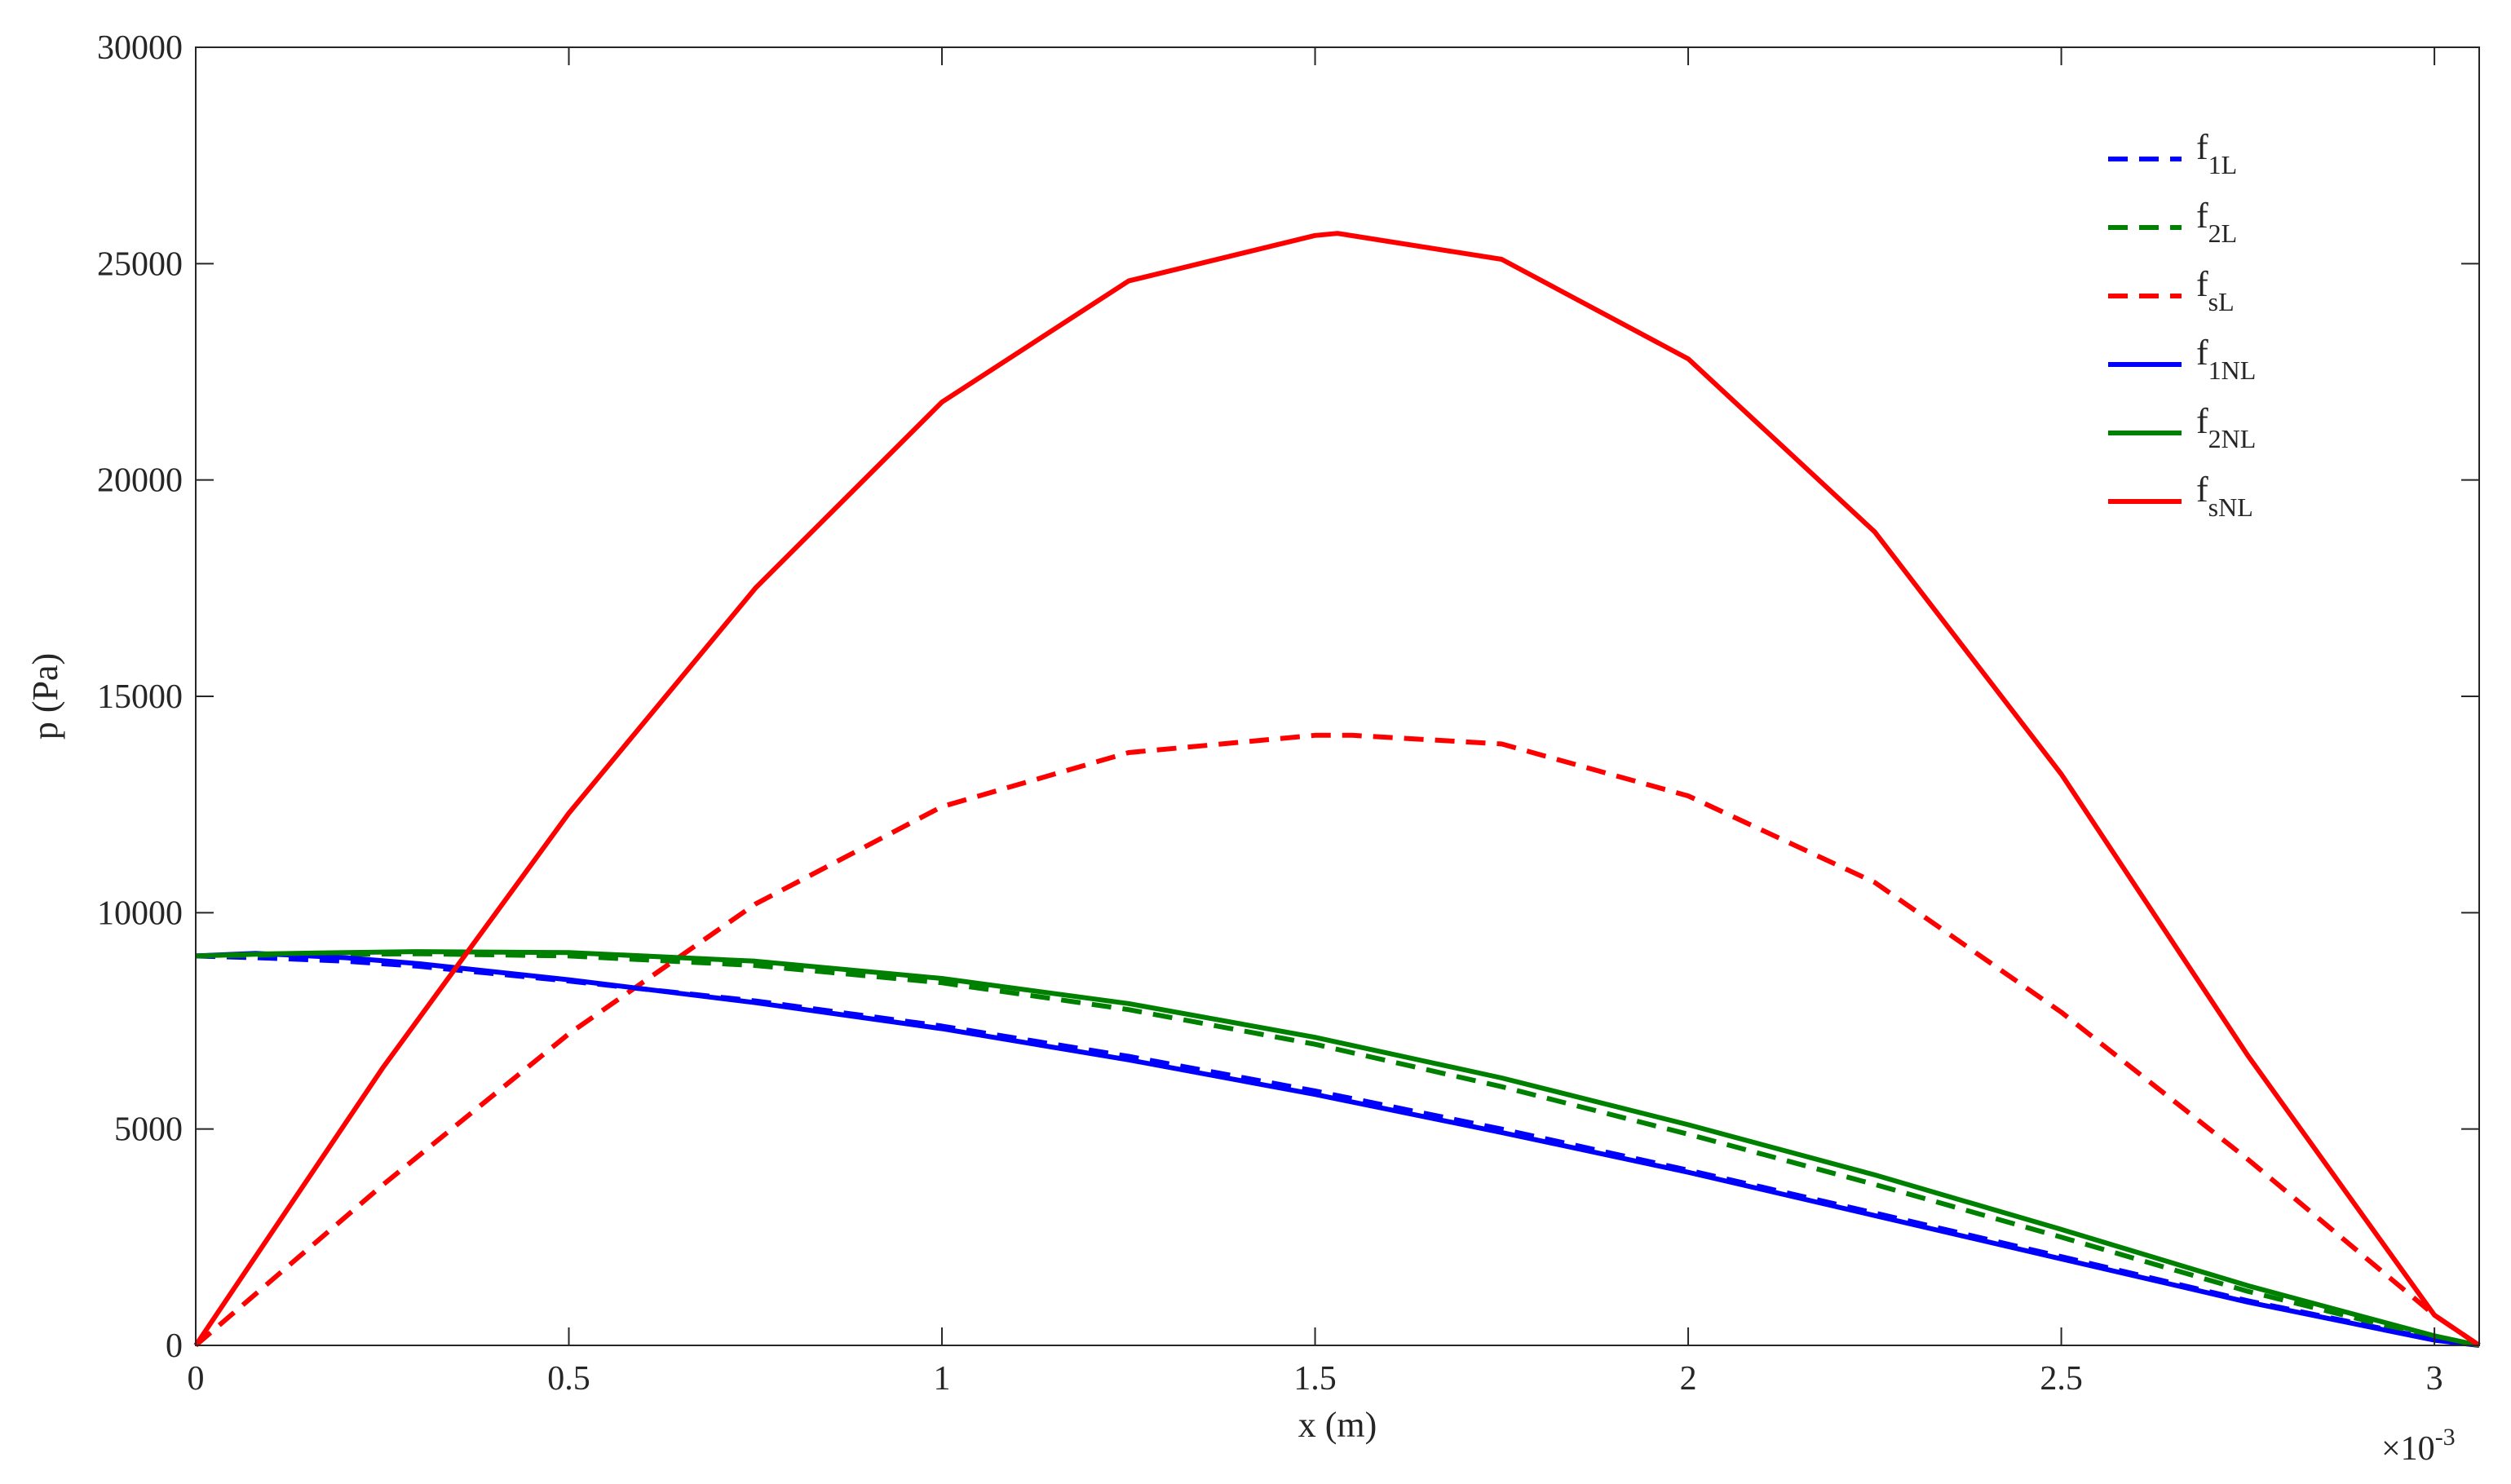 Image resolution: width=2511 pixels, height=1484 pixels. I want to click on legend-label-fsNL: fsNL, so click(2224, 496).